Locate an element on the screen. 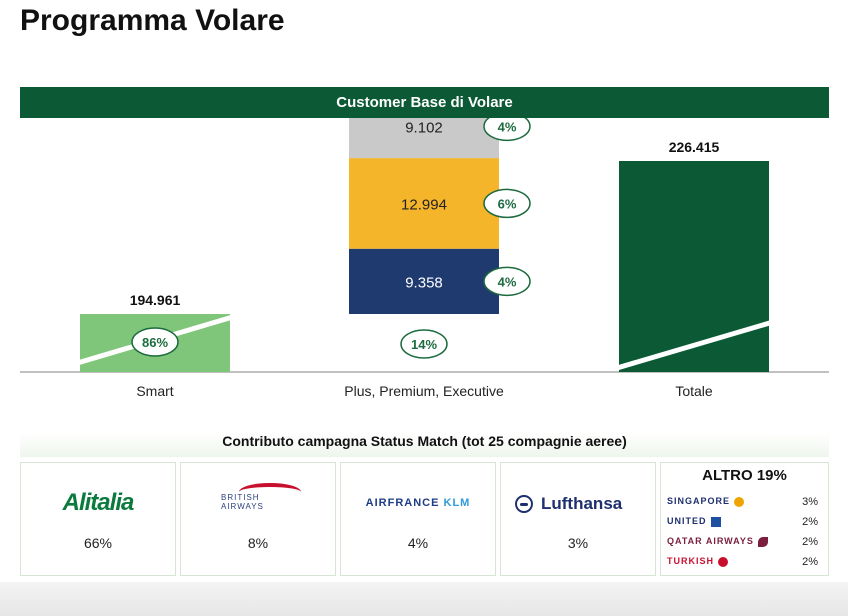 This screenshot has width=848, height=616. british-airways-logo: BRITISH AIRWAYS is located at coordinates (261, 500).